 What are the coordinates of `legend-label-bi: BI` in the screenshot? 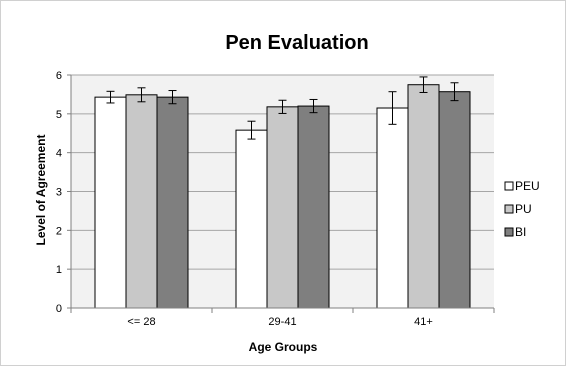 It's located at (520, 232).